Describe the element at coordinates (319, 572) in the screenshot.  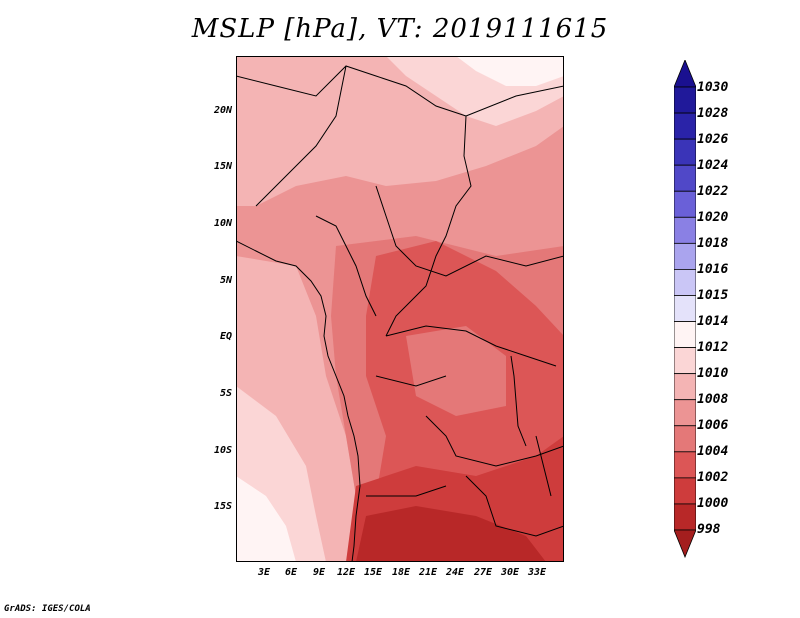
I see `x-axis-label: 9E` at that location.